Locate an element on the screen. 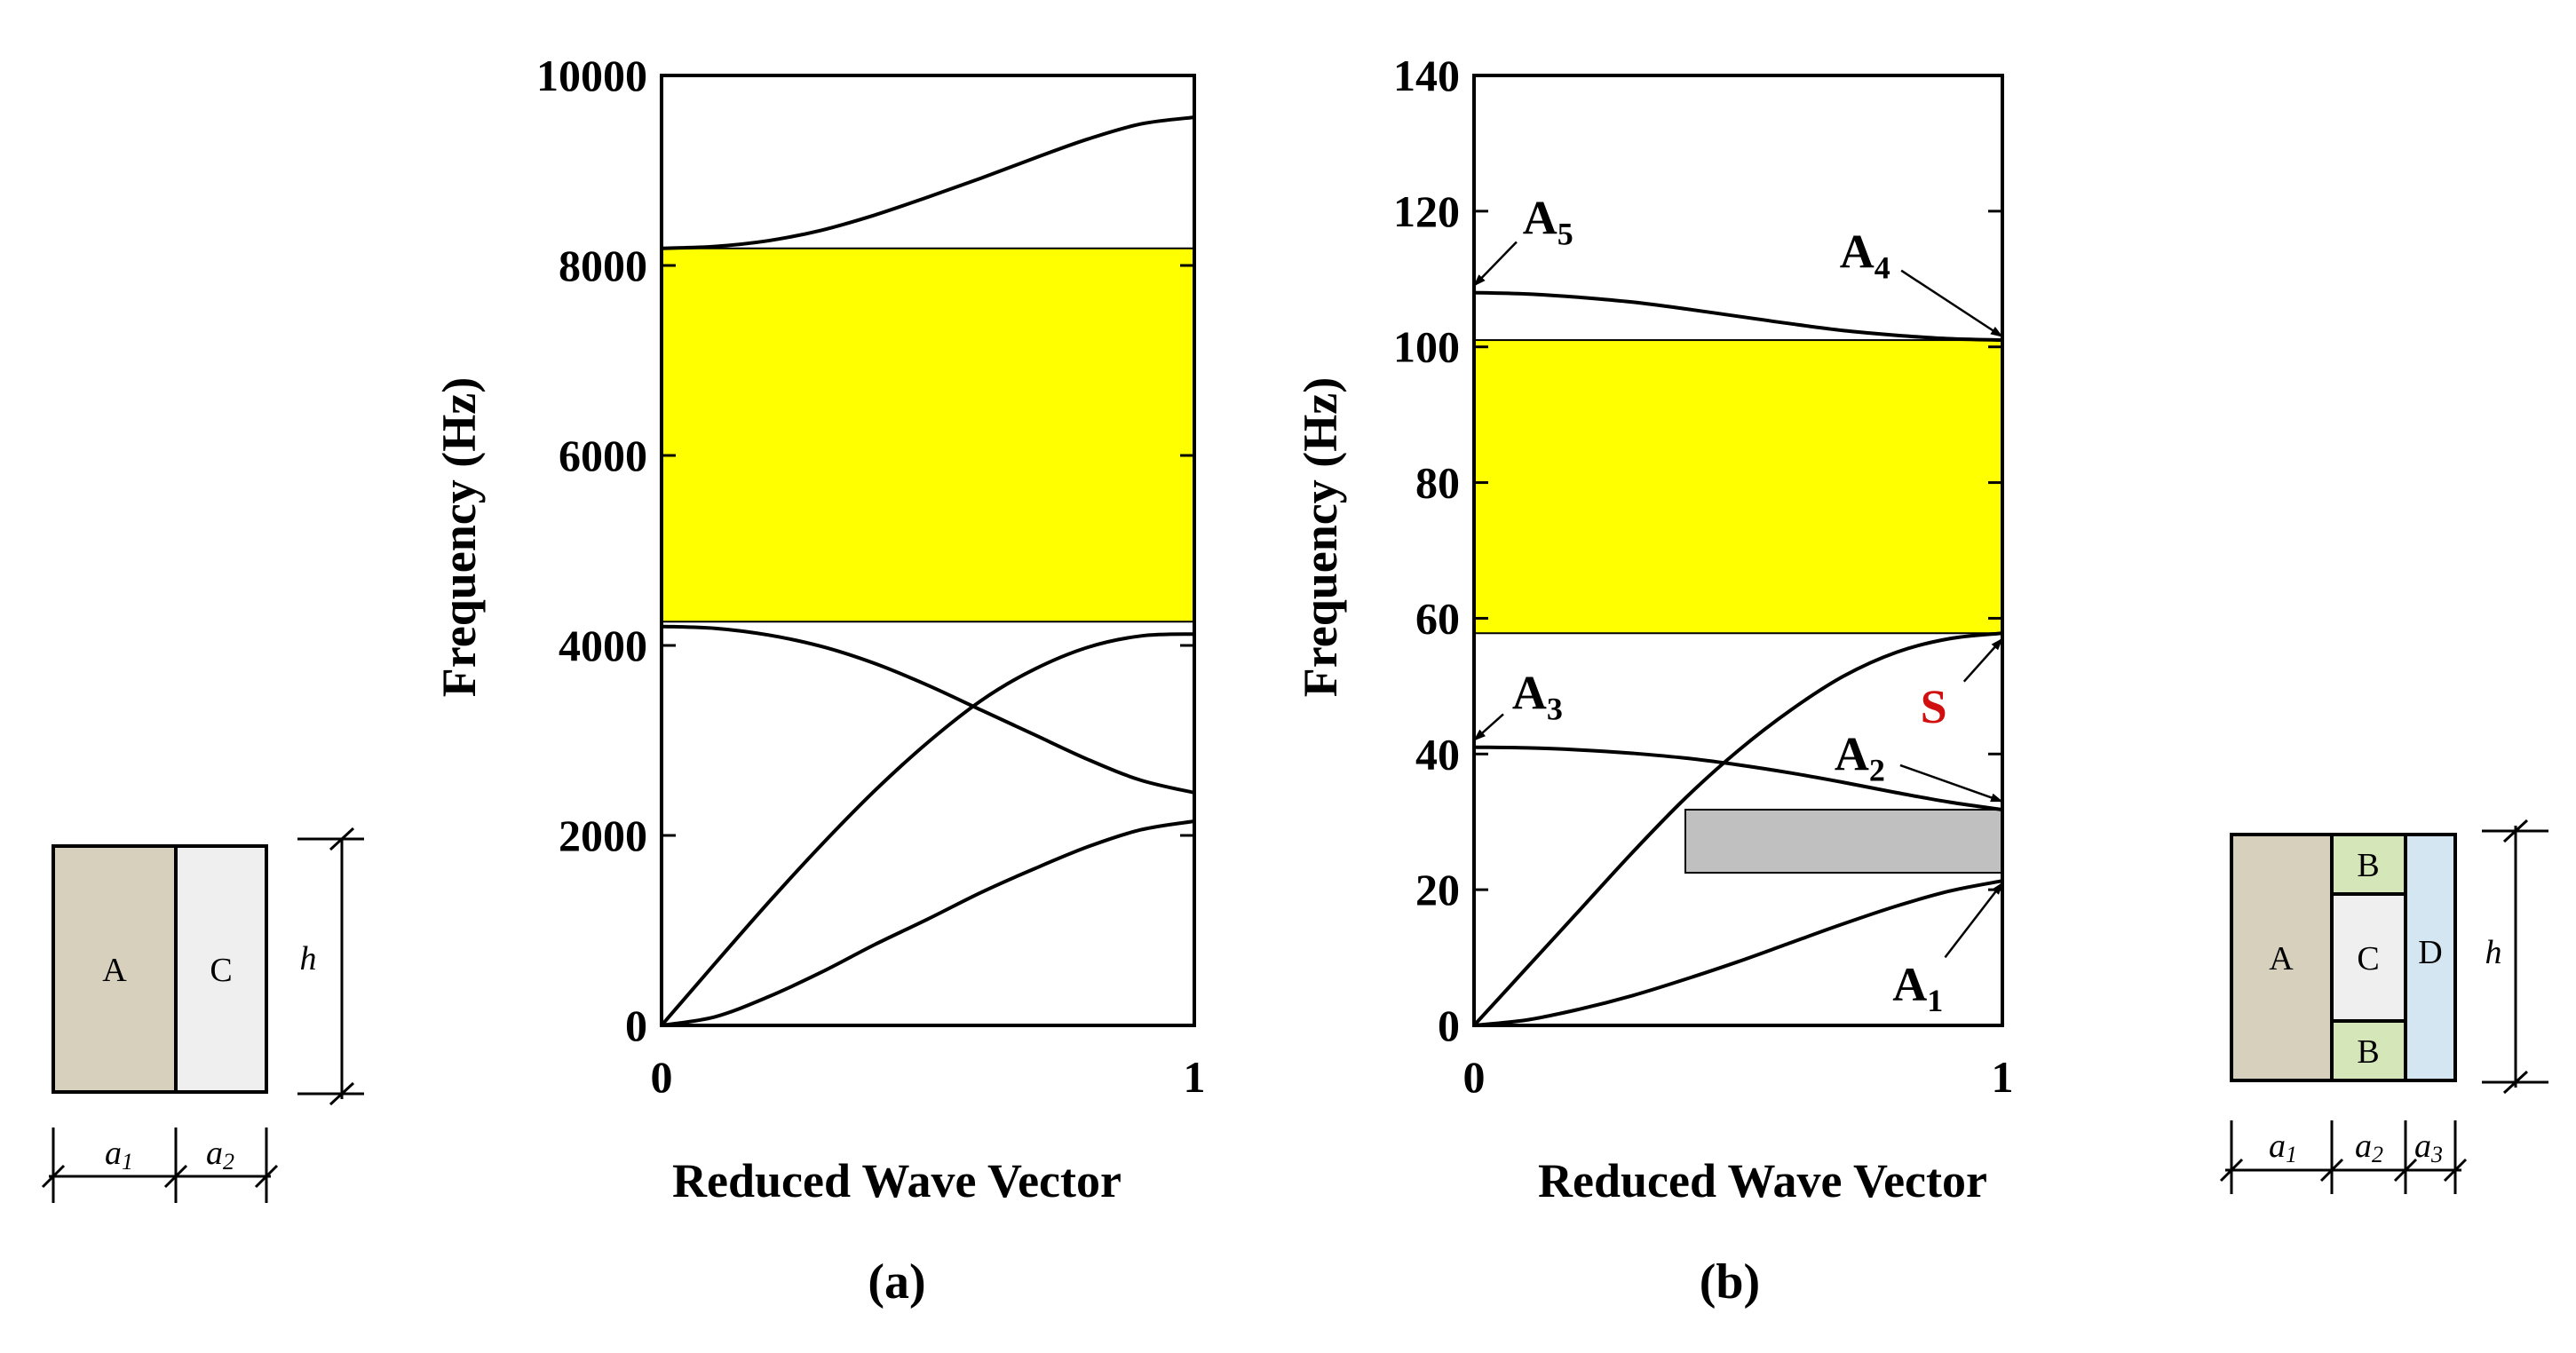  chart-a-ylabel: Frequency (Hz) is located at coordinates (459, 537).